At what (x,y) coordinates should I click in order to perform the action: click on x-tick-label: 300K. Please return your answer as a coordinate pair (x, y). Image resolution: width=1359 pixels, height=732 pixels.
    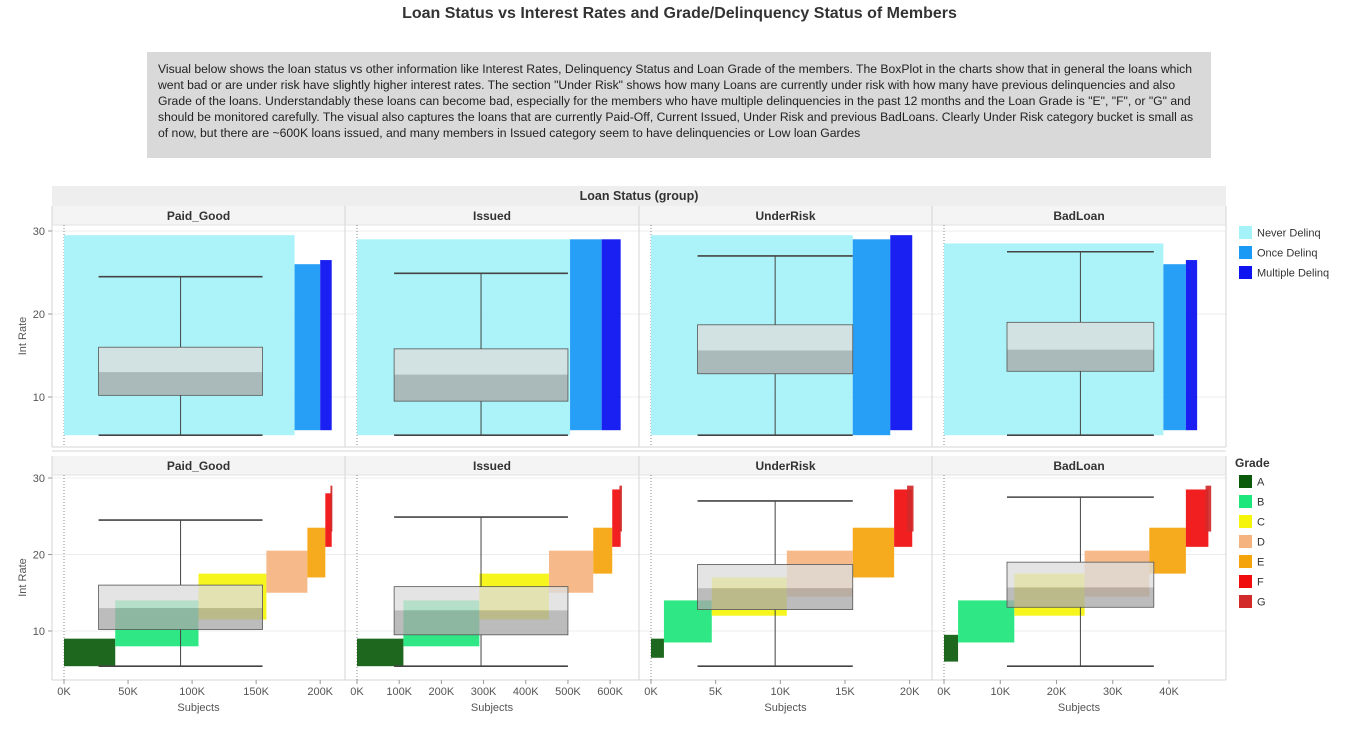
    Looking at the image, I should click on (484, 692).